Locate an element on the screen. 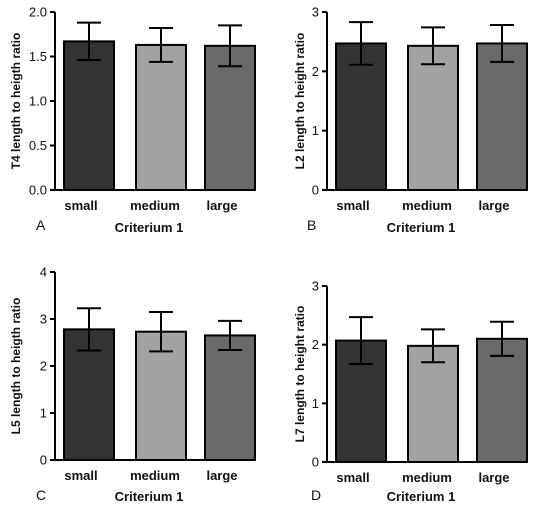 This screenshot has width=550, height=516. y-axis-title: L5 length to heigth ratio is located at coordinates (16, 366).